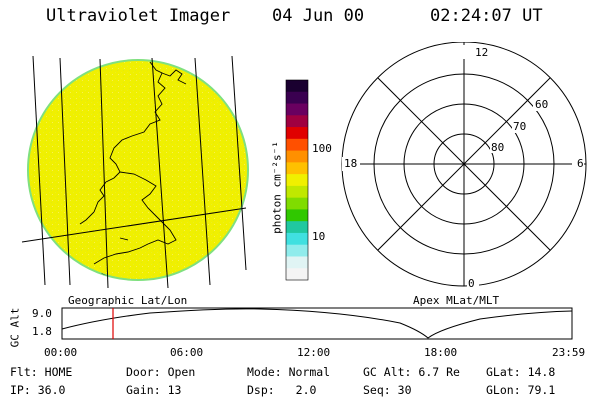  What do you see at coordinates (277, 187) in the screenshot?
I see `colorbar-unit-label: photon cm⁻²s⁻¹` at bounding box center [277, 187].